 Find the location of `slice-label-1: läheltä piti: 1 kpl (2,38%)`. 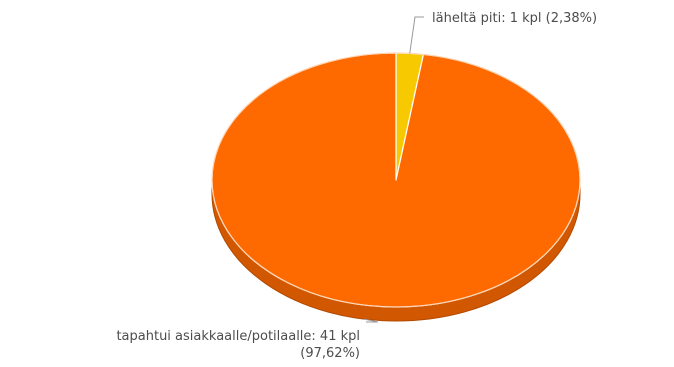

slice-label-1: läheltä piti: 1 kpl (2,38%) is located at coordinates (514, 18).